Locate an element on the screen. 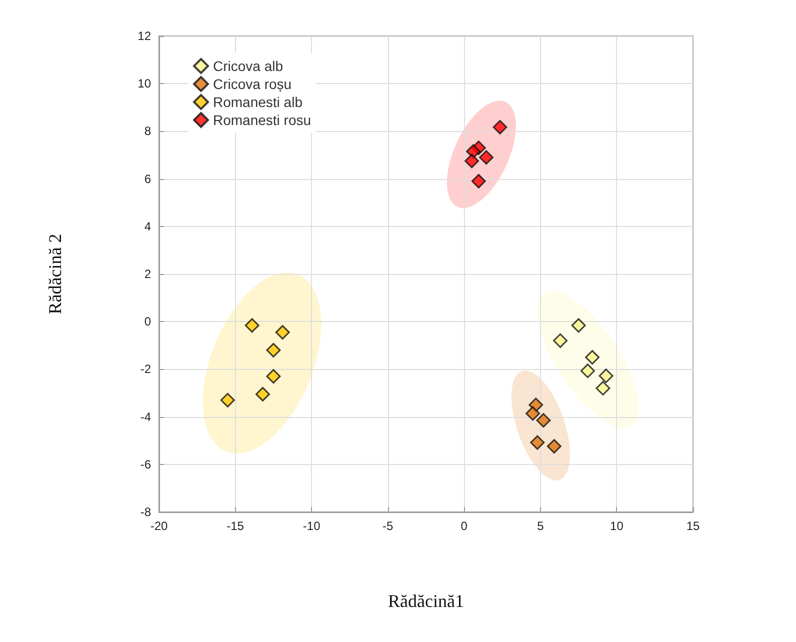 The height and width of the screenshot is (642, 796). legend-label: Cricova roșu is located at coordinates (252, 84).